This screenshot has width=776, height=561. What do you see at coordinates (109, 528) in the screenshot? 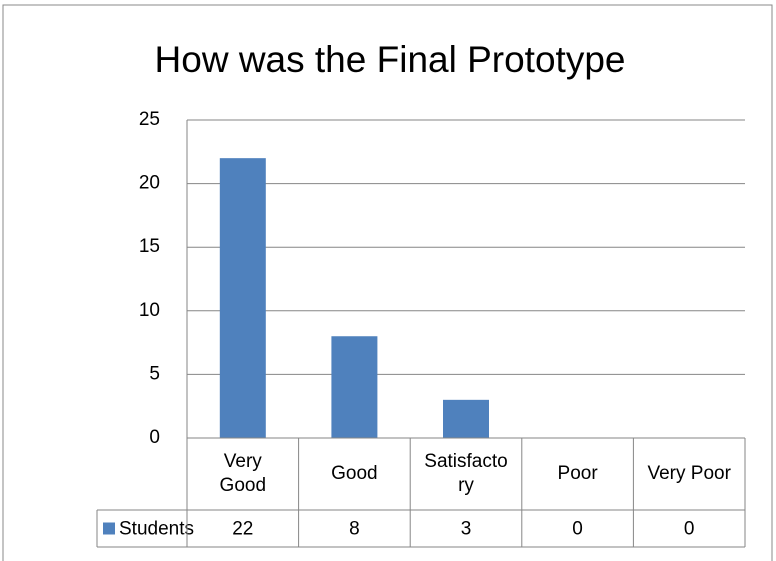
I see `legend-swatch` at bounding box center [109, 528].